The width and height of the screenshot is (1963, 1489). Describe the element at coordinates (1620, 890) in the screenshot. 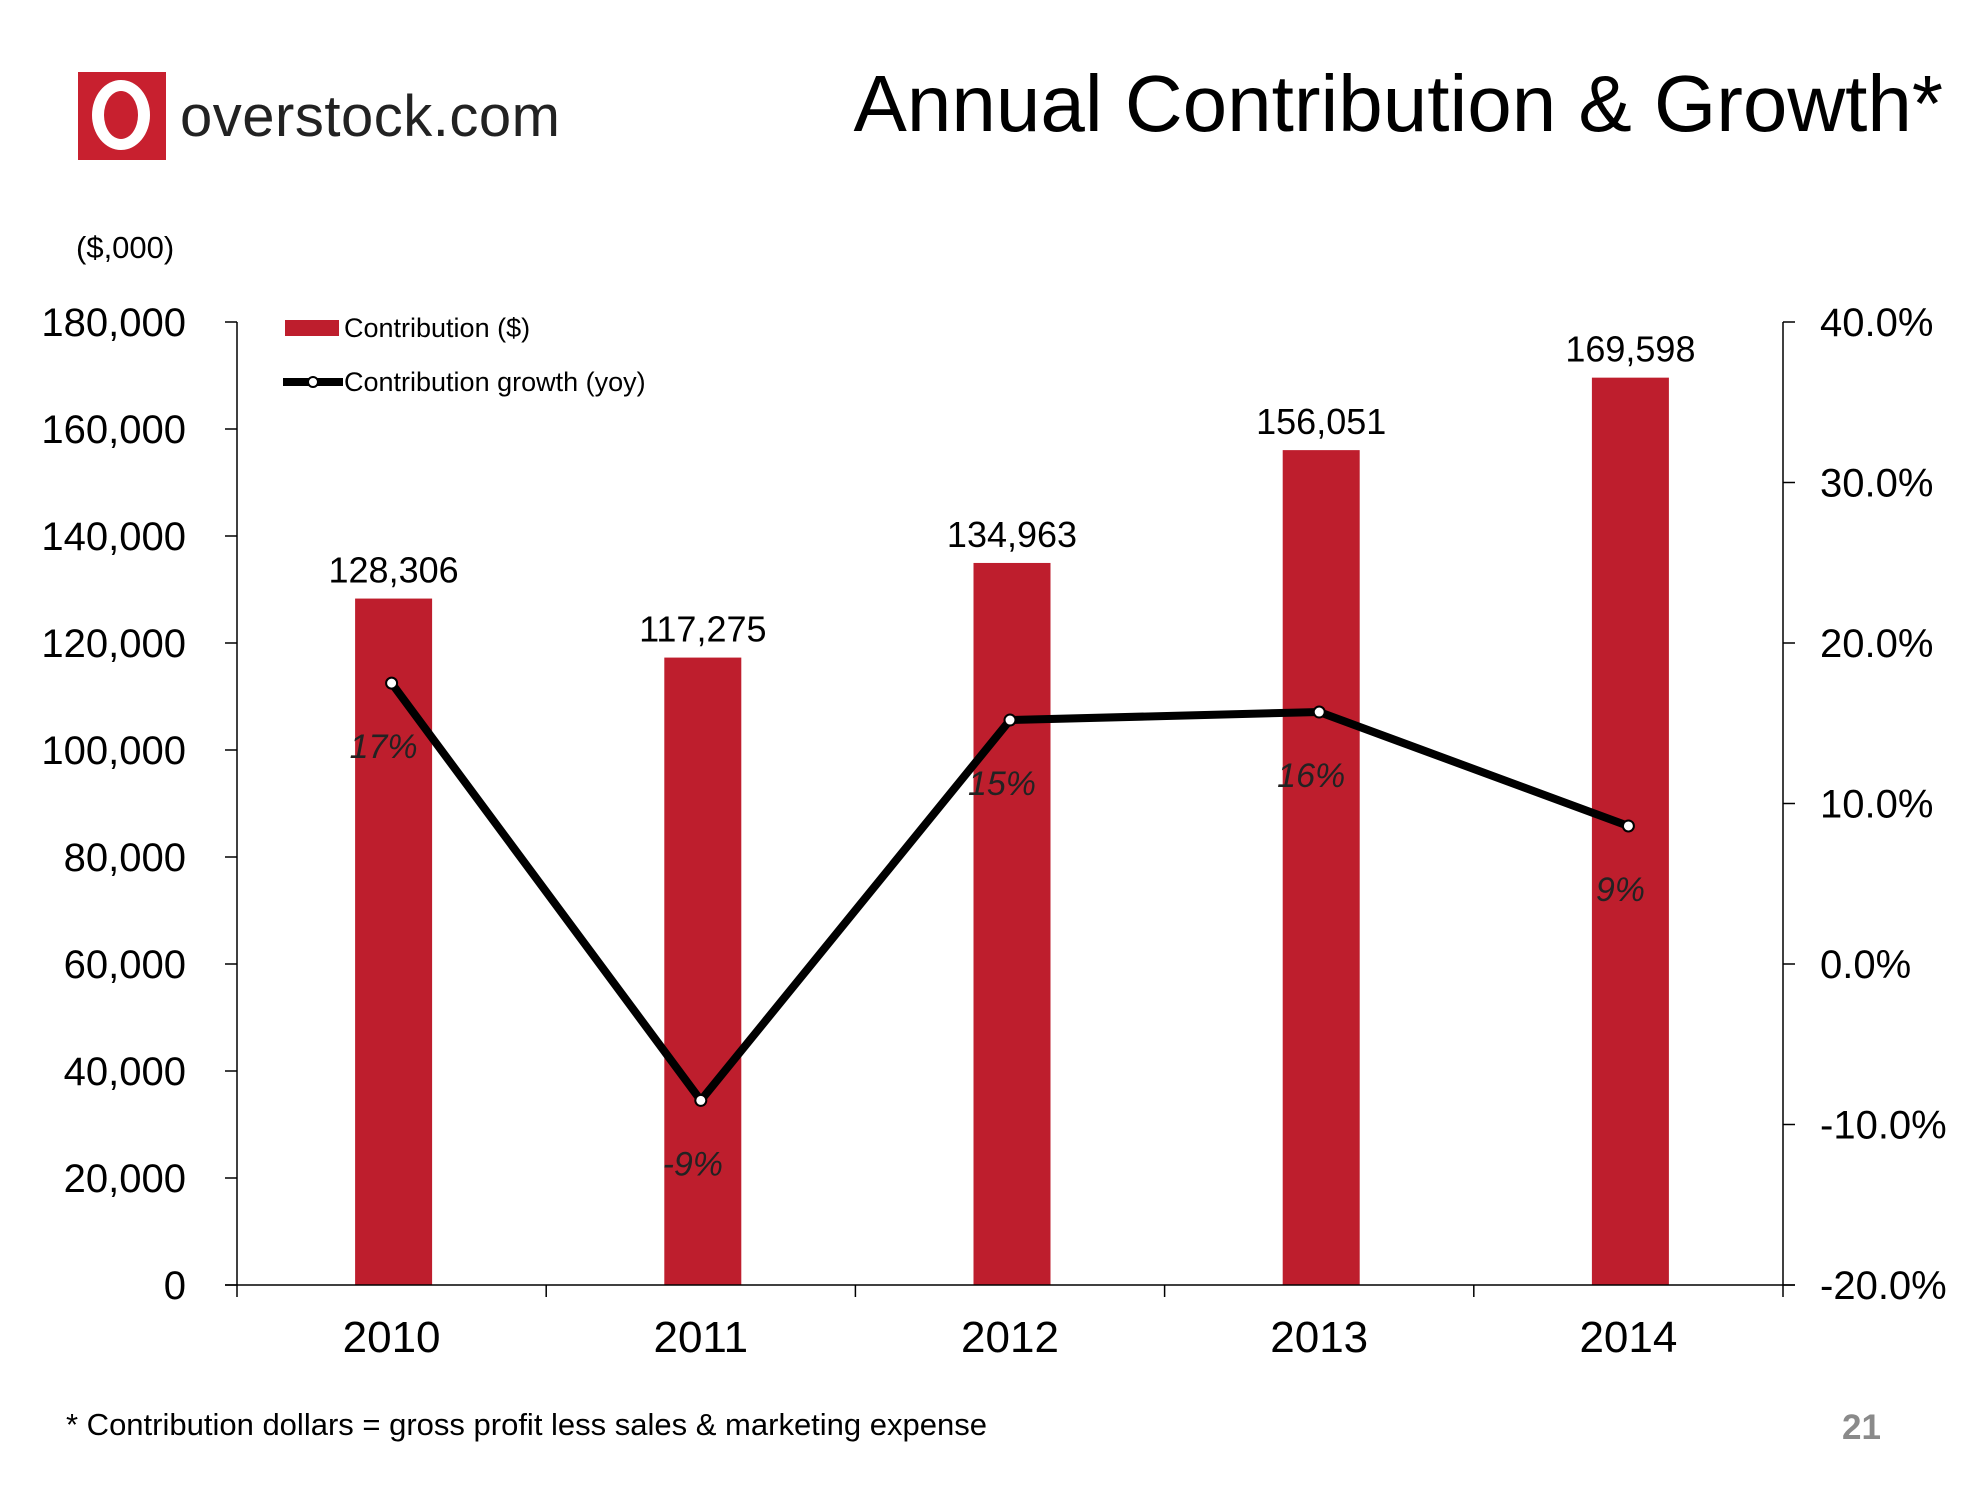

I see `growth-value-label: 9%` at that location.